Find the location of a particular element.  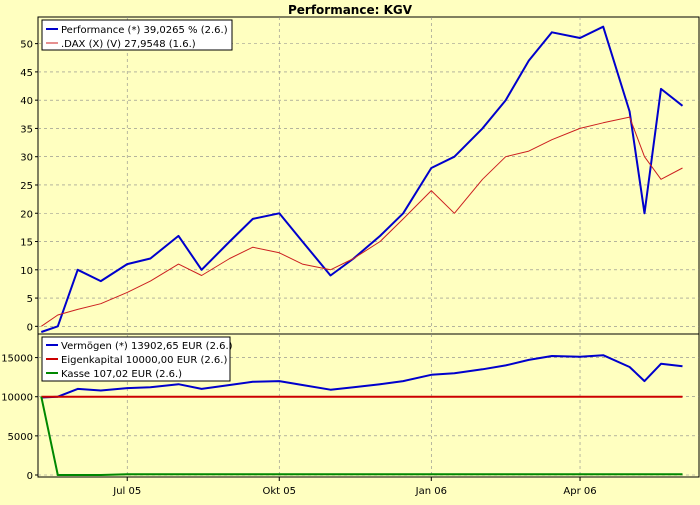

y-tick-label: 25 is located at coordinates (26, 186).